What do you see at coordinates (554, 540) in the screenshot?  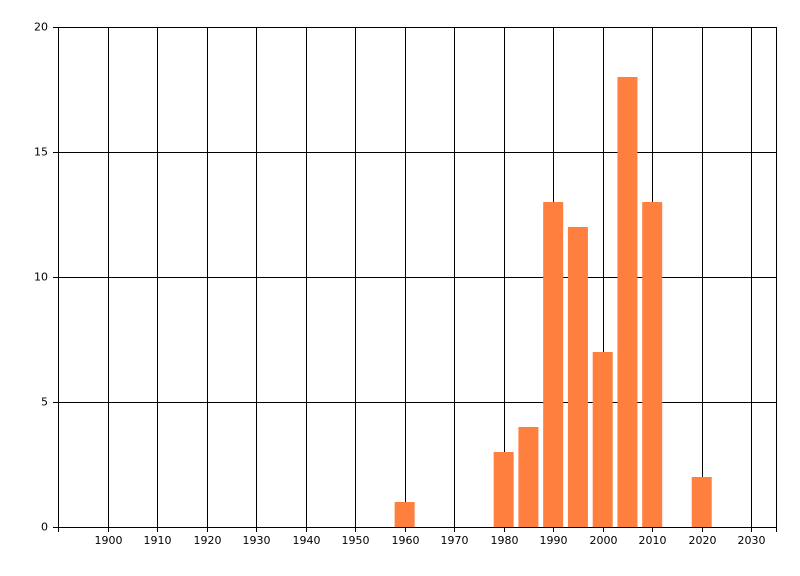 I see `x-tick-label: 1990` at bounding box center [554, 540].